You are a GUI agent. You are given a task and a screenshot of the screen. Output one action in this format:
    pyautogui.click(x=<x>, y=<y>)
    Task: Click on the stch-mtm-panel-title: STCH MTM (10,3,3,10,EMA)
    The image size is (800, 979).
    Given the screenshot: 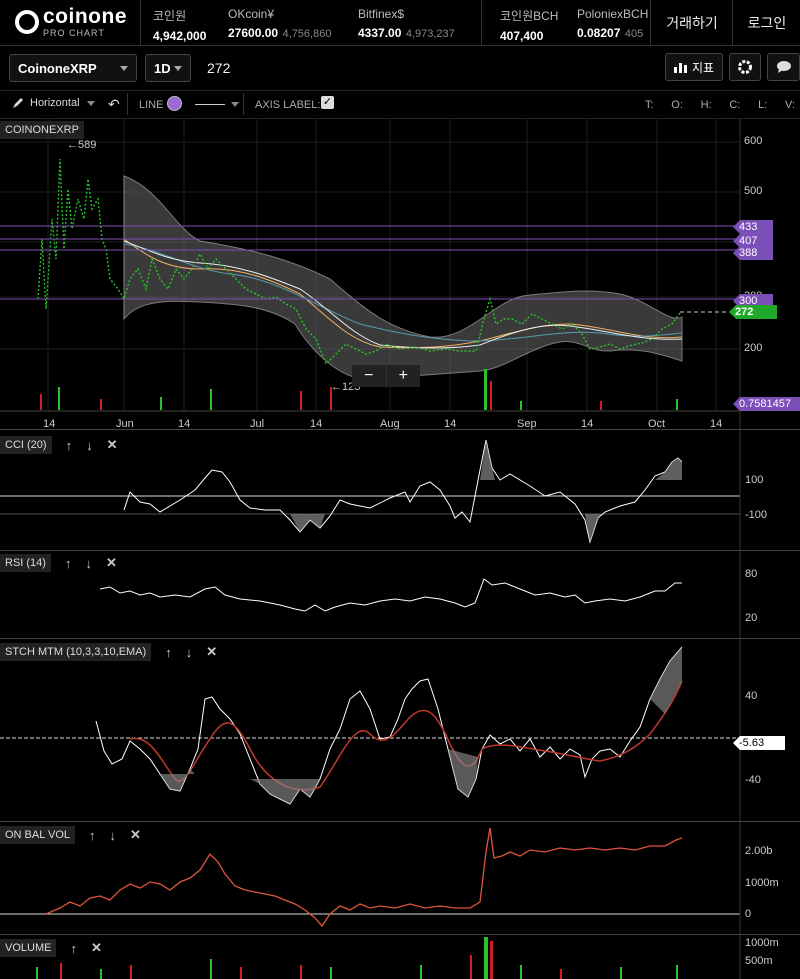 What is the action you would take?
    pyautogui.click(x=76, y=652)
    